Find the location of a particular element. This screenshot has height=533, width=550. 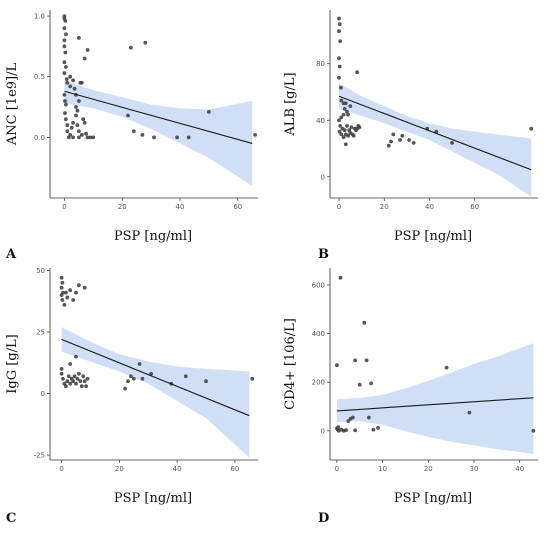

y-tick-label: 25 is located at coordinates (40, 333).